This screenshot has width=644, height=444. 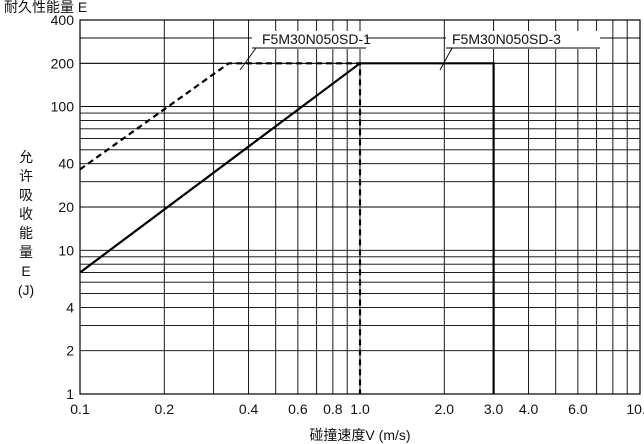 What do you see at coordinates (70, 307) in the screenshot?
I see `y-tick-label: 4` at bounding box center [70, 307].